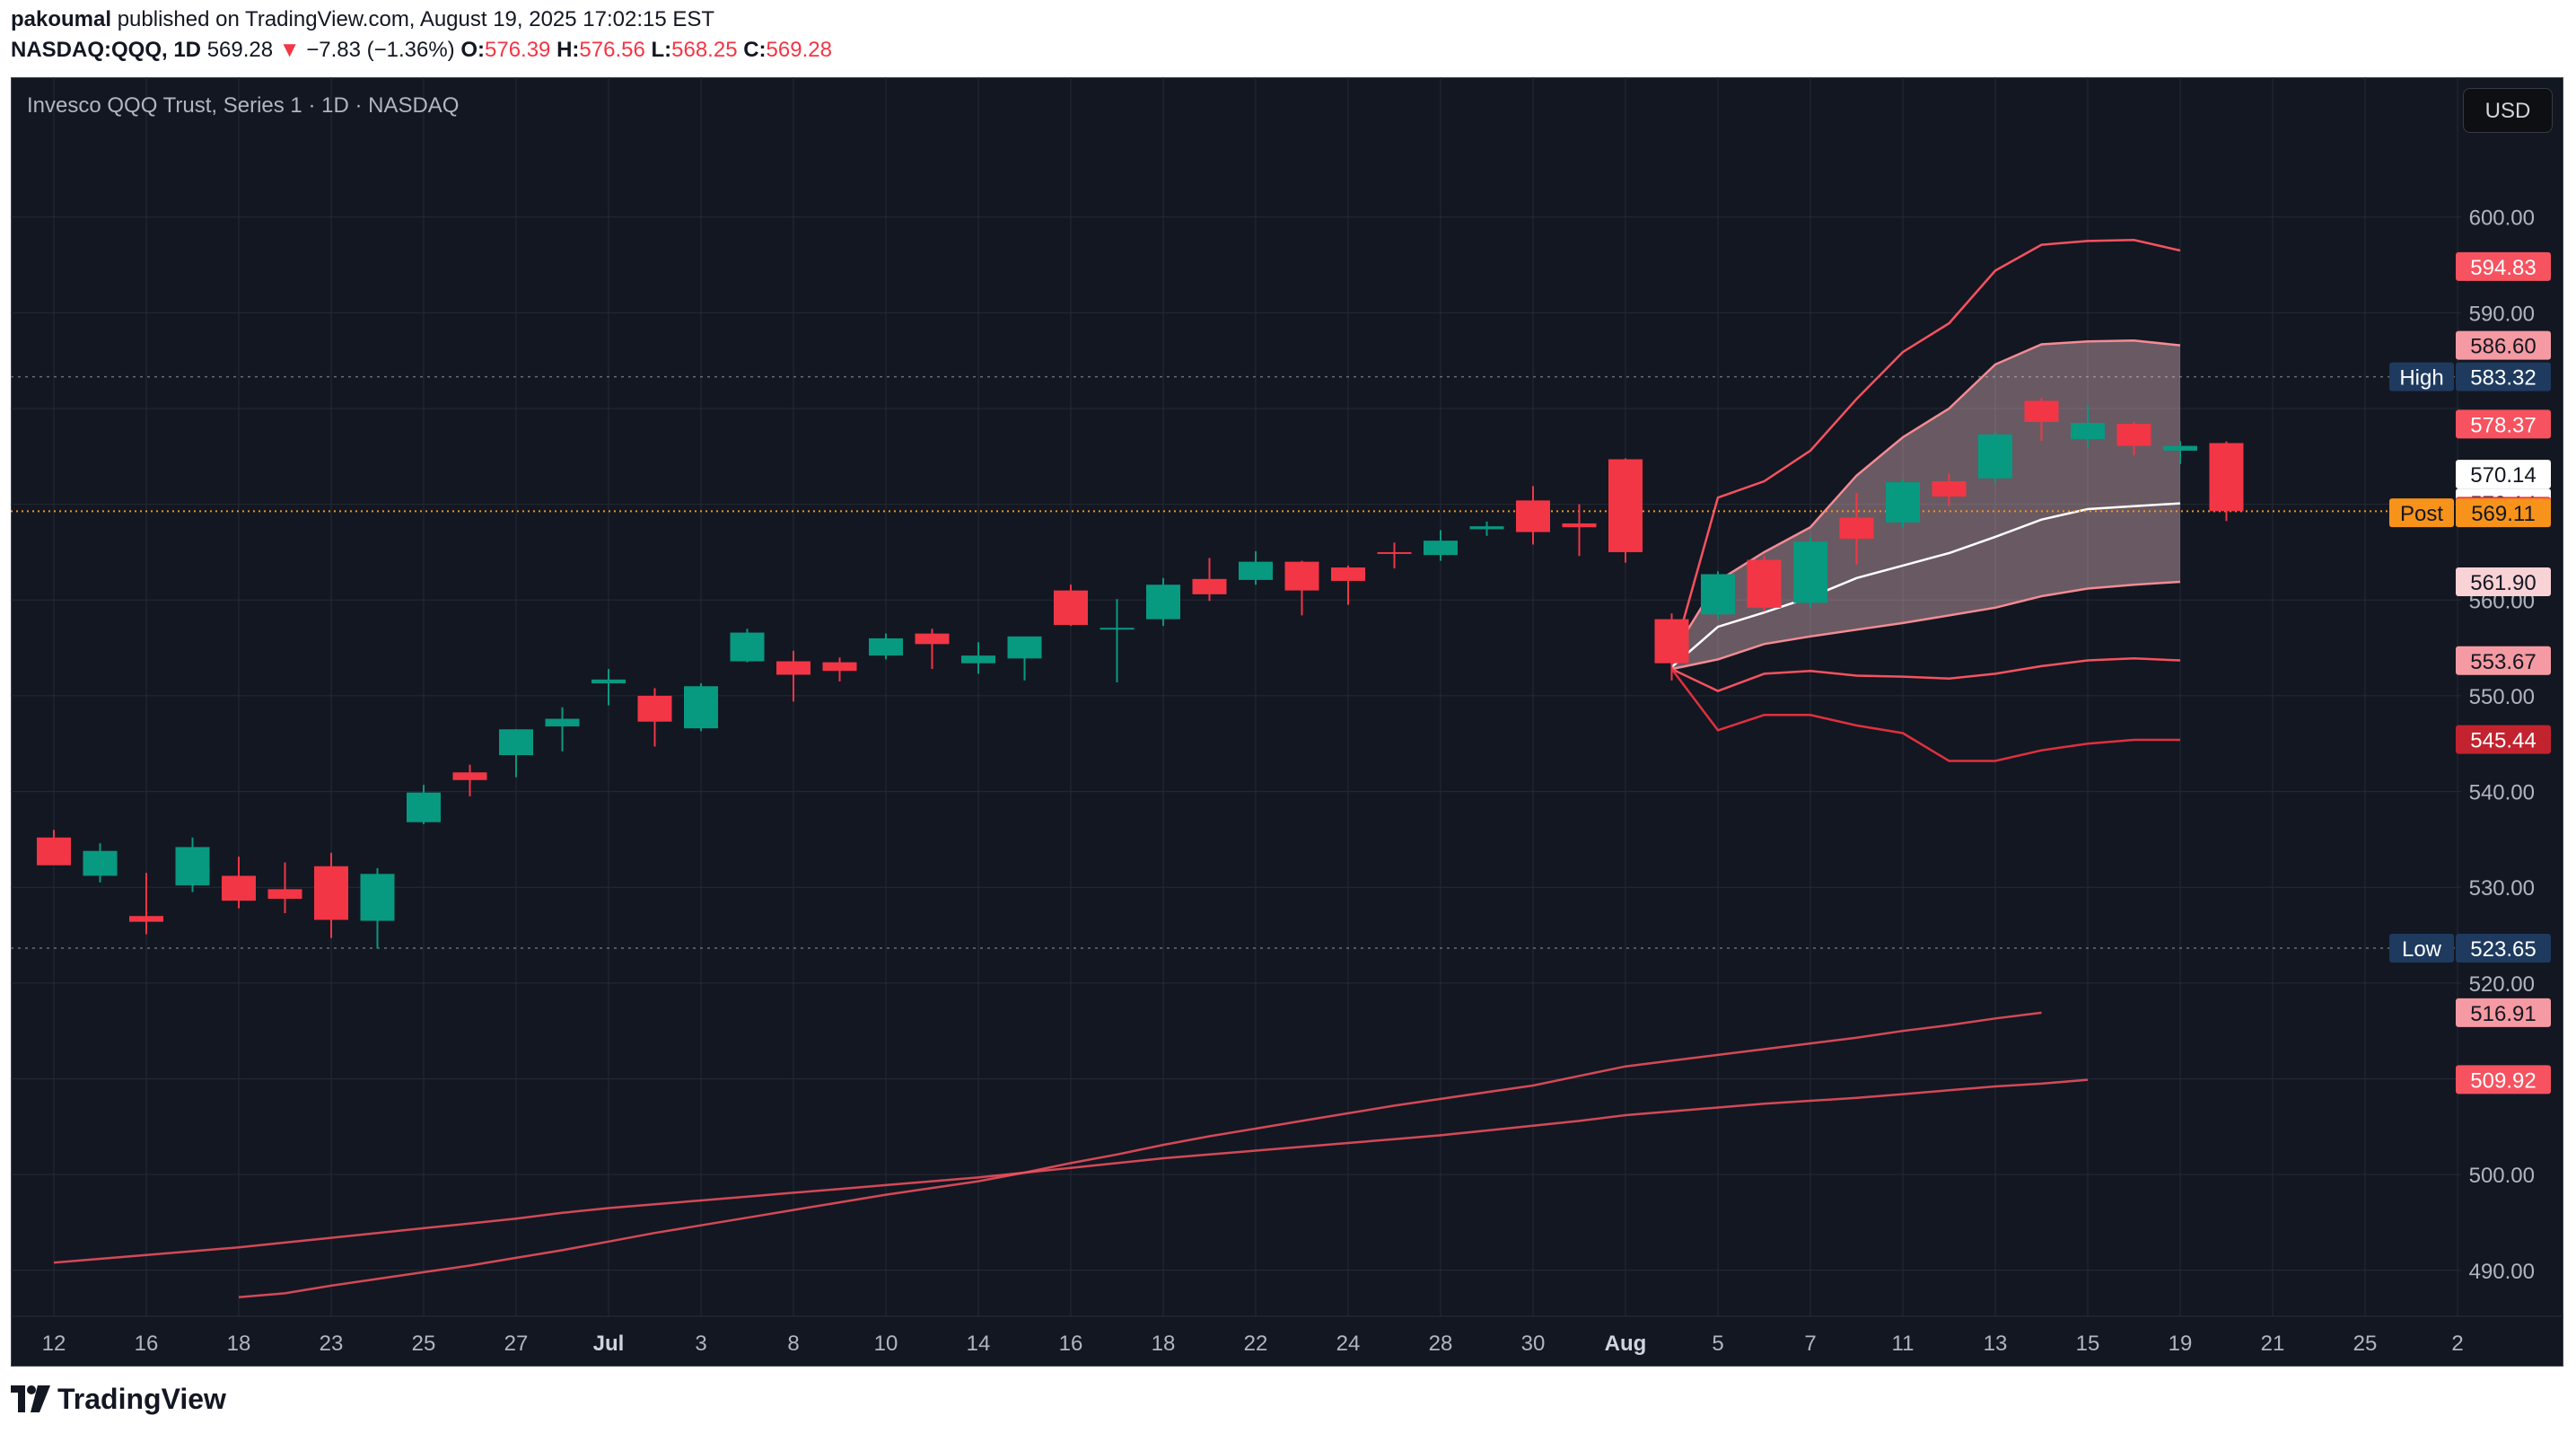 The image size is (2576, 1433). Describe the element at coordinates (1626, 1344) in the screenshot. I see `date-tick-label: Aug` at that location.